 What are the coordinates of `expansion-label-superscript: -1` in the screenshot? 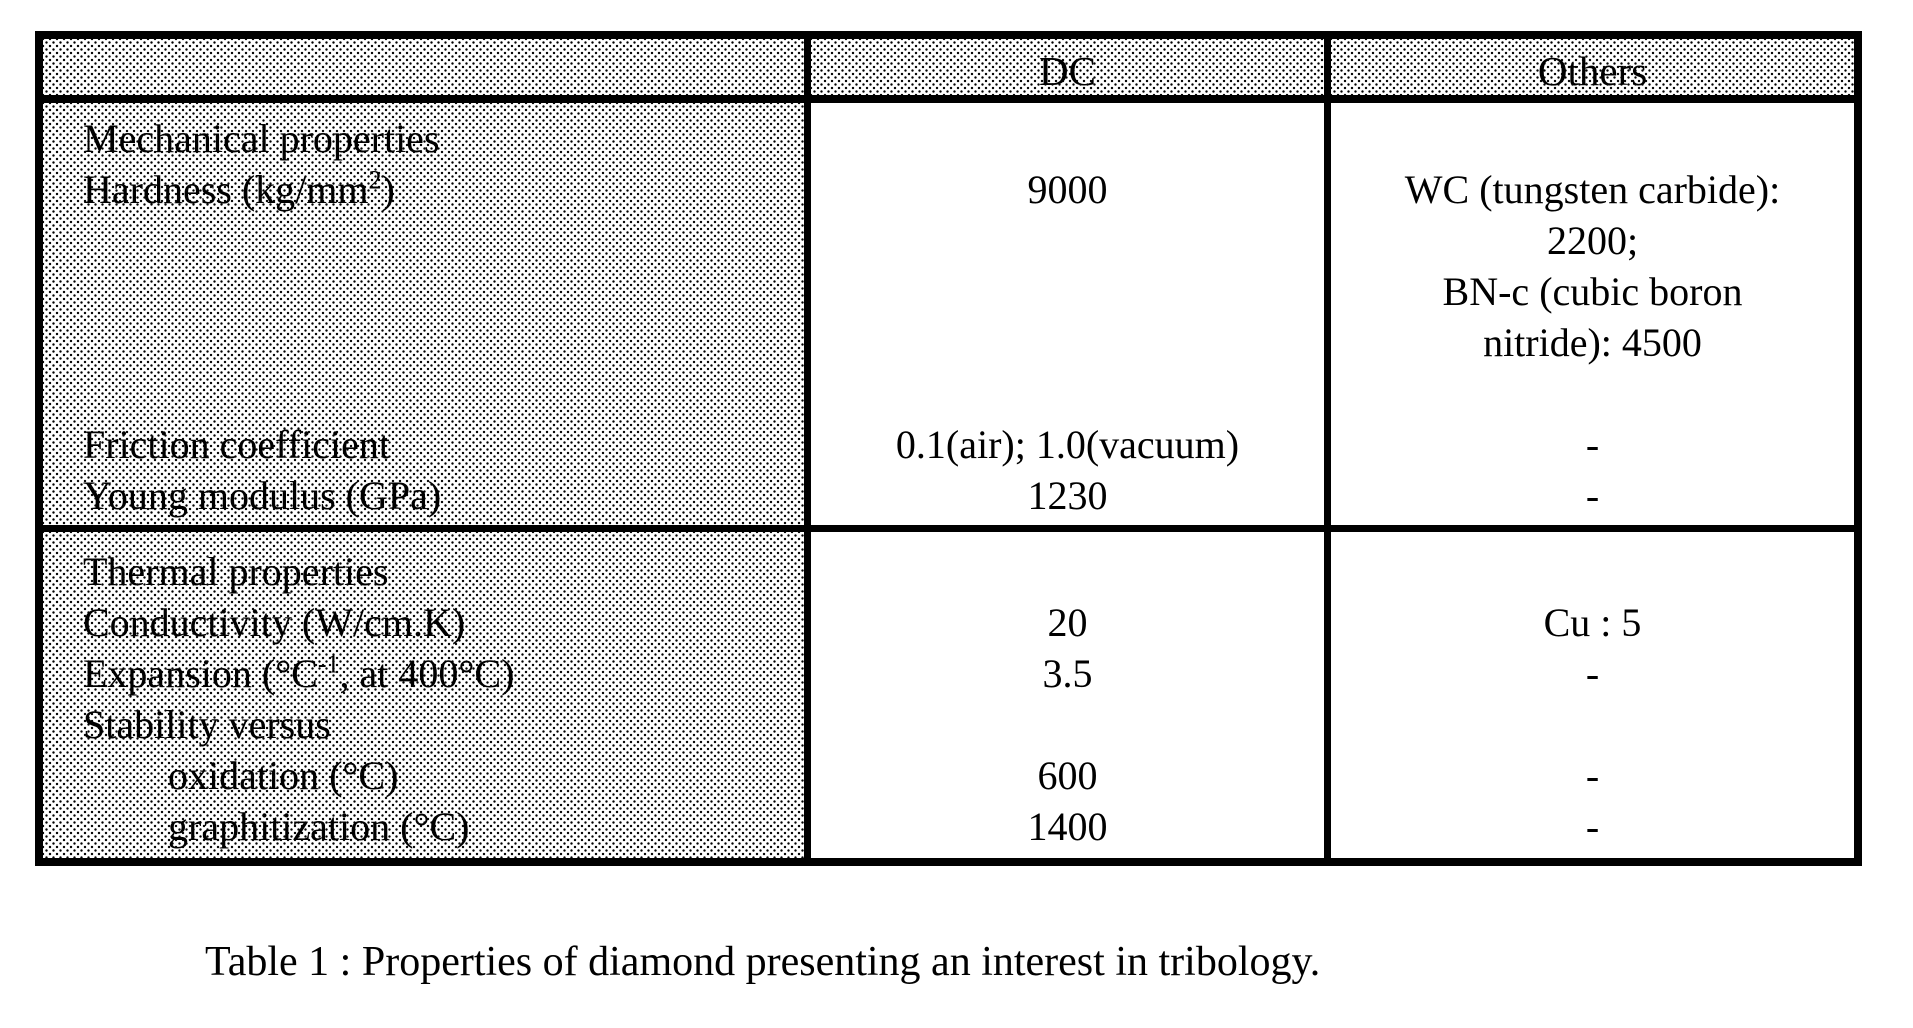 It's located at (328, 664).